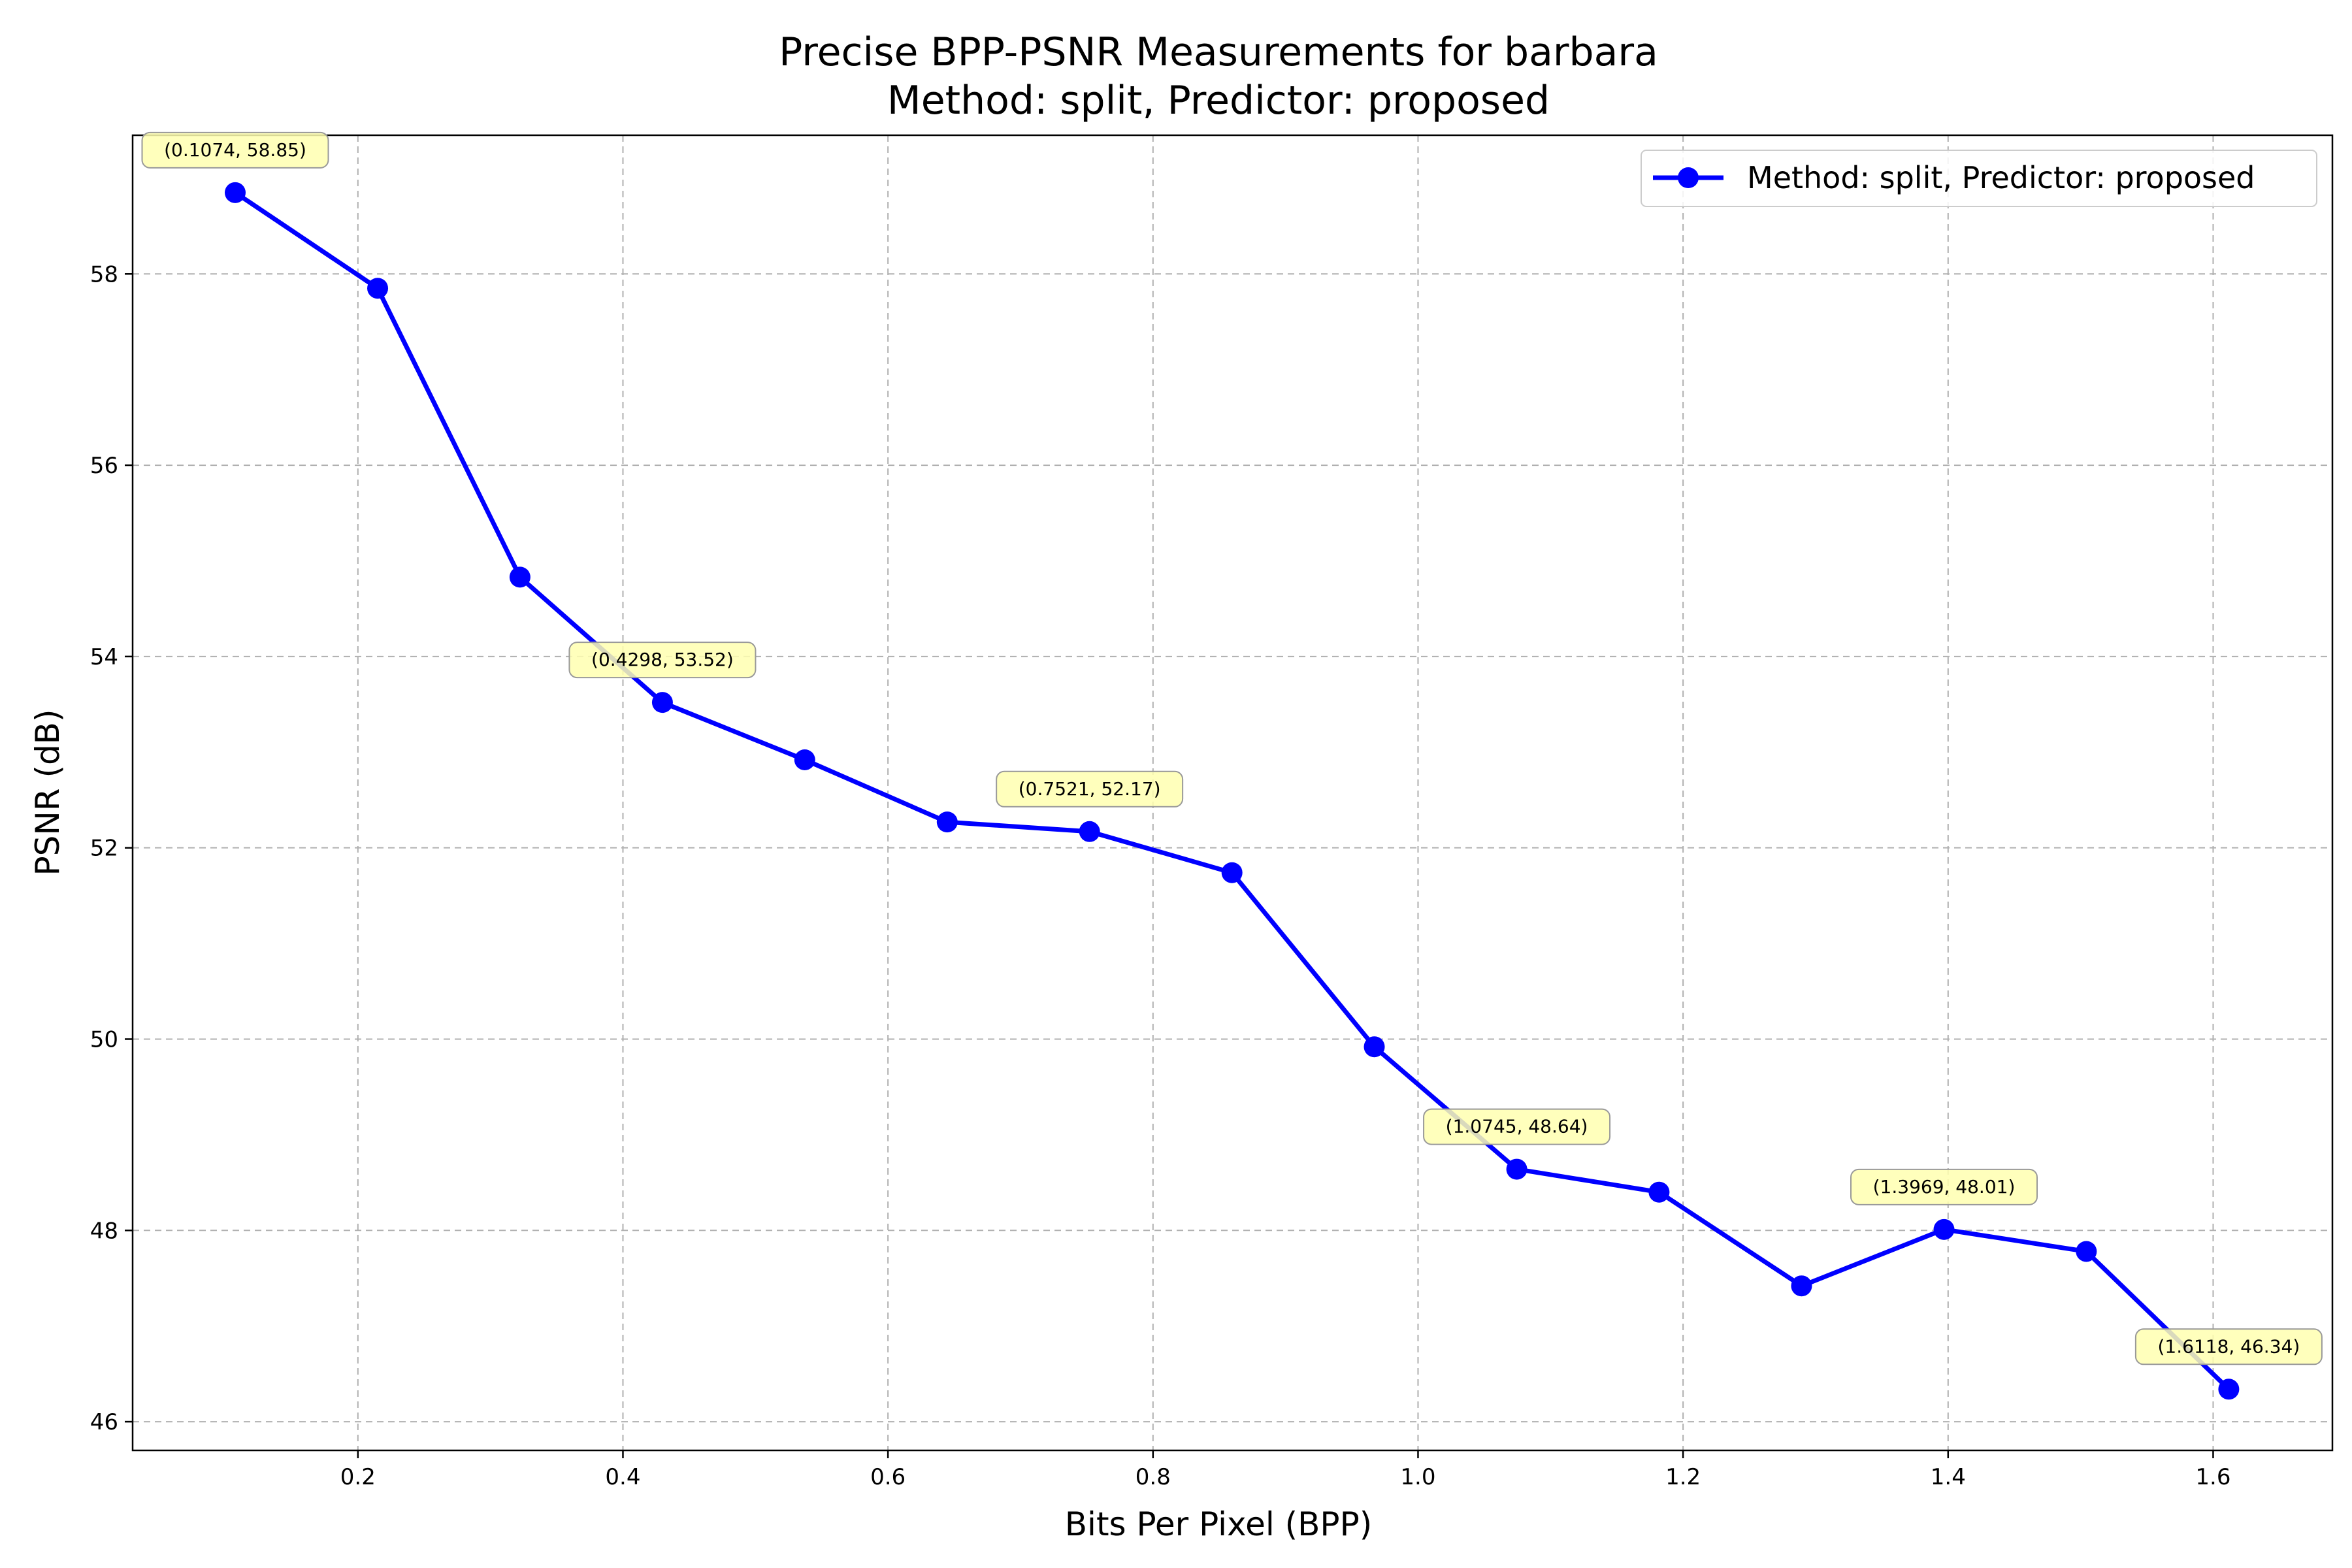 The width and height of the screenshot is (2352, 1568). I want to click on x-tick-label: 1.4, so click(1948, 1477).